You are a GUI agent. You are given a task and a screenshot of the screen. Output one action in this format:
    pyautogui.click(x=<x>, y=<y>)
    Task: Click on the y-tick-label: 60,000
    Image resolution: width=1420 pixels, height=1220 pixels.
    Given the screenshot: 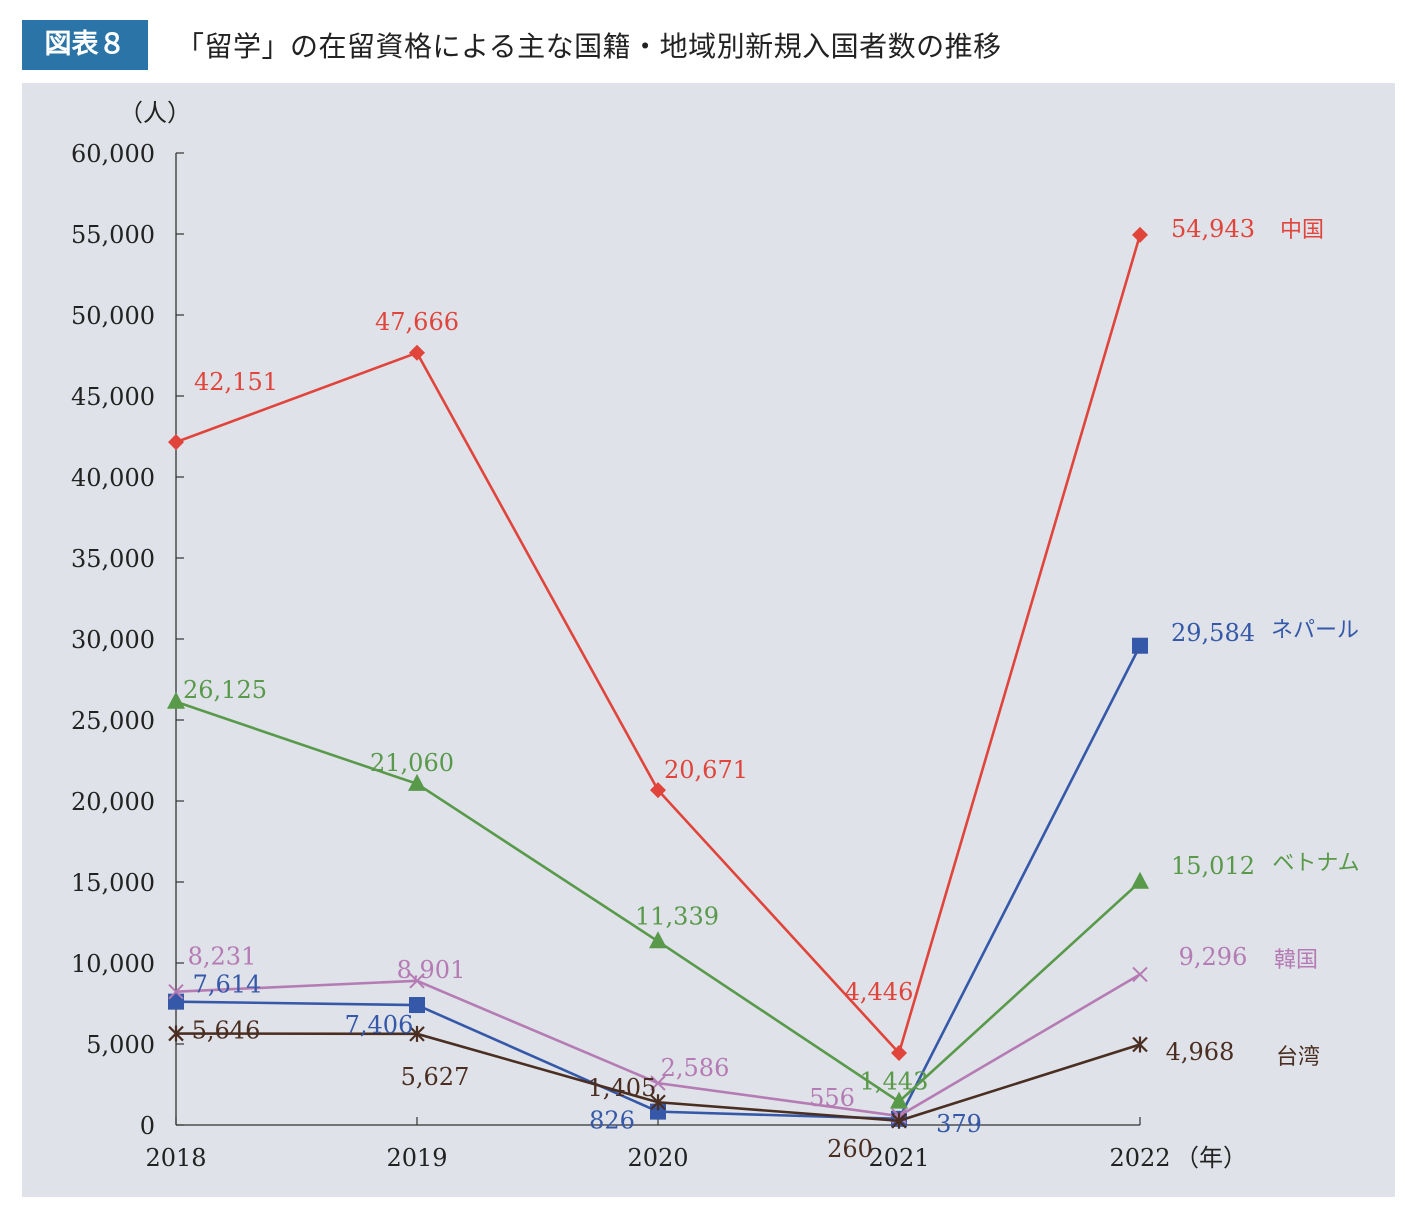 What is the action you would take?
    pyautogui.click(x=113, y=154)
    